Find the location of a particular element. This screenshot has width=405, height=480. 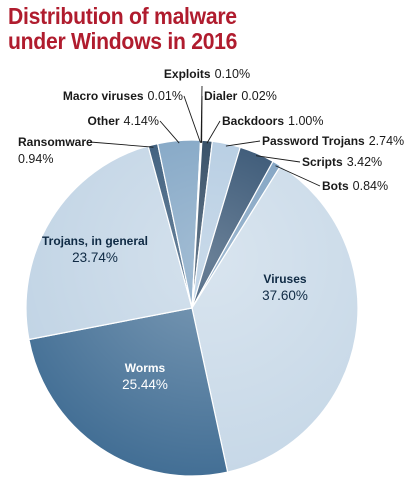

label-trojans-in-general: Trojans, in general 23.74% is located at coordinates (95, 249).